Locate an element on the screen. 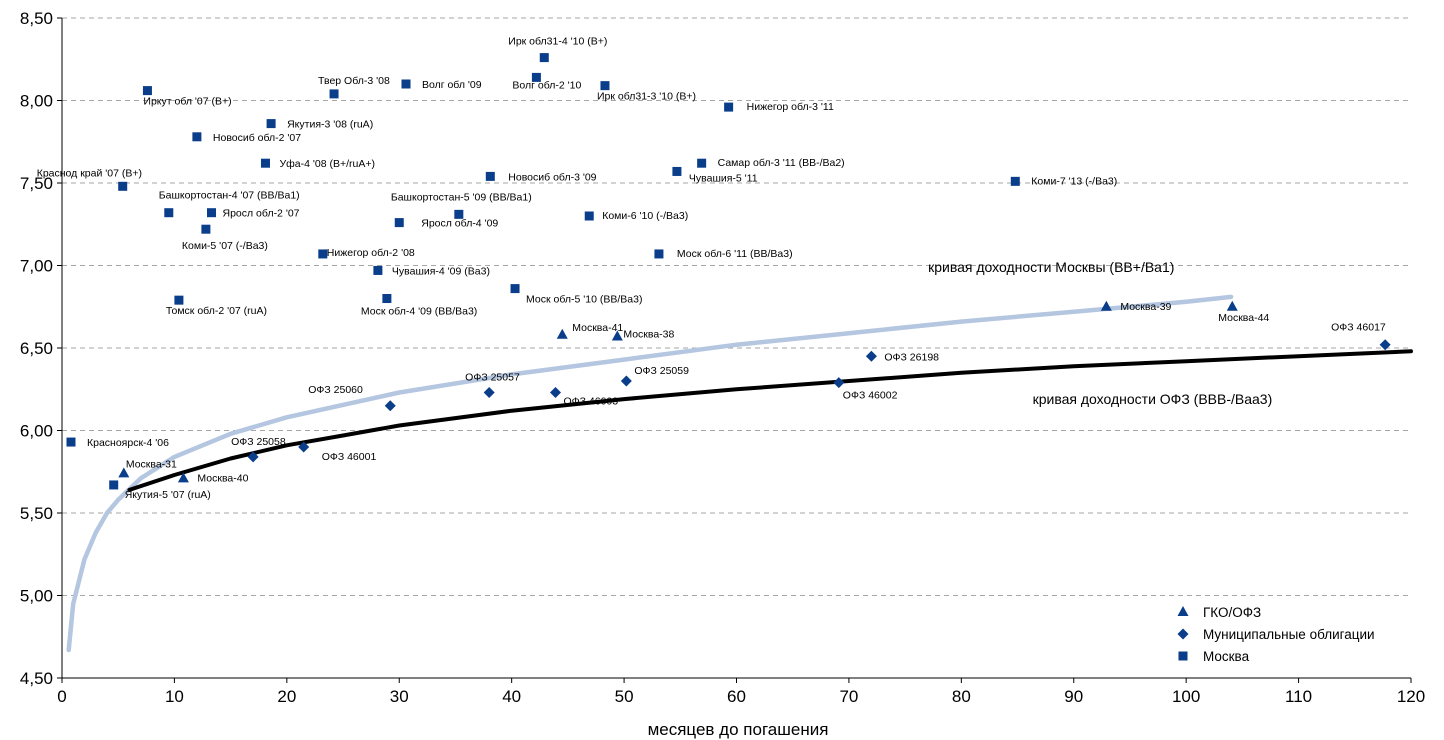 This screenshot has width=1444, height=740. point-label: Коми-5 '07 (-/Ba3) is located at coordinates (225, 246).